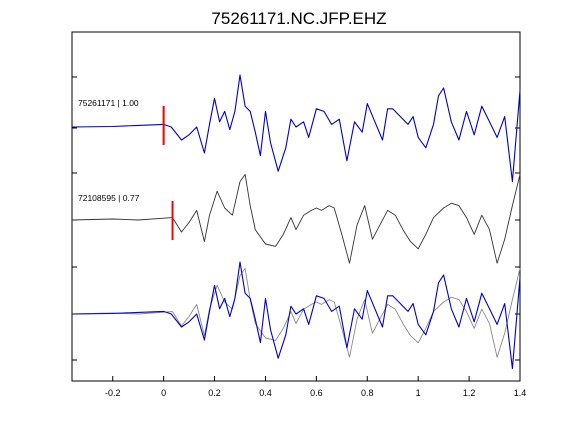 The height and width of the screenshot is (432, 576). Describe the element at coordinates (316, 393) in the screenshot. I see `x-tick-label: 0.6` at that location.